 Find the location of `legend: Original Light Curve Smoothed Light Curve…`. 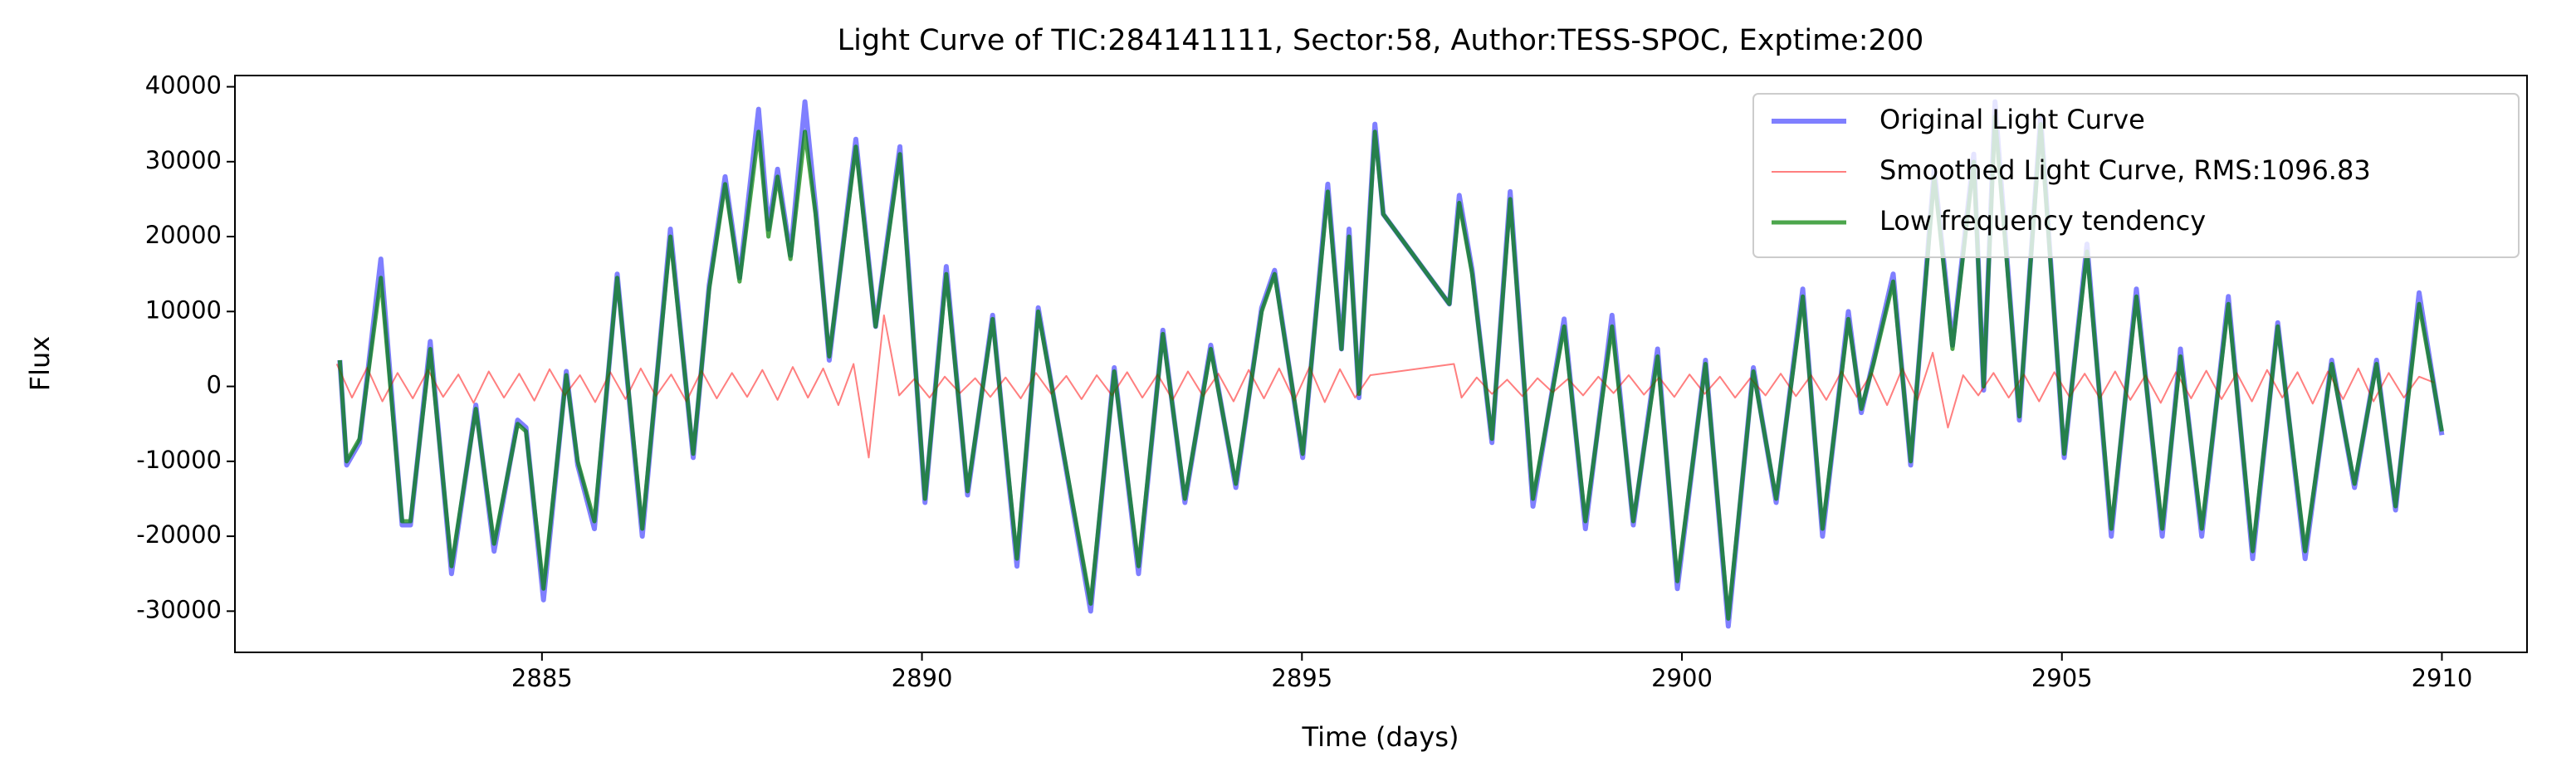

legend: Original Light Curve Smoothed Light Curve… is located at coordinates (2136, 175).